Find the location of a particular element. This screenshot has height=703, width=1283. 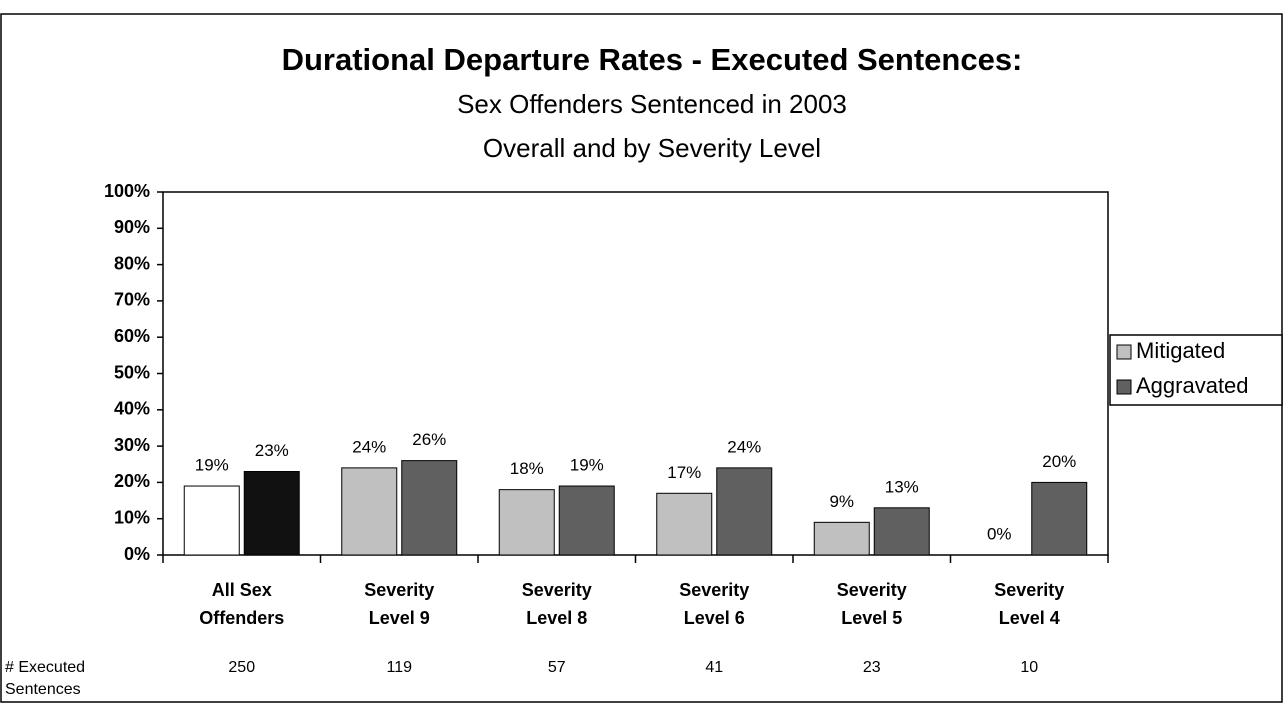

value-label: 18% is located at coordinates (527, 468).